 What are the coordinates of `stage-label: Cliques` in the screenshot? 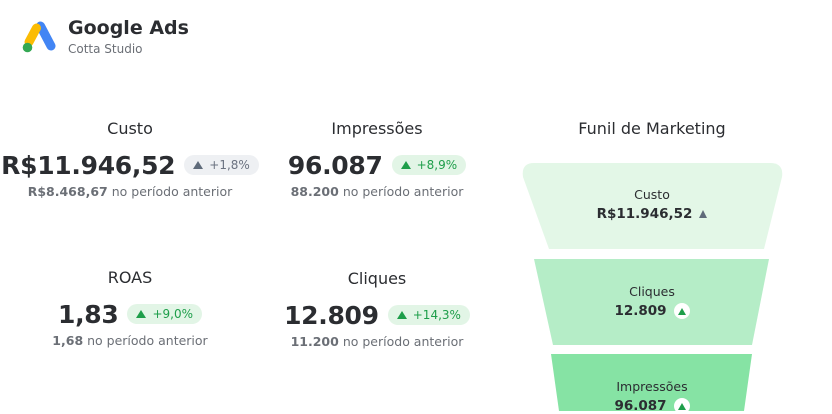 It's located at (652, 291).